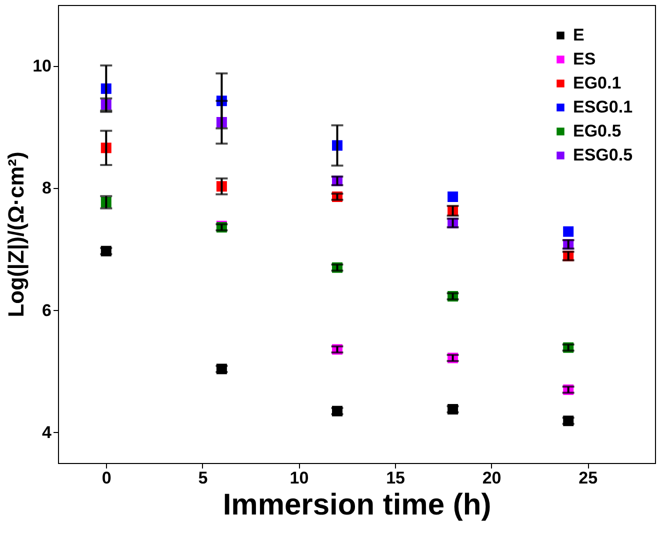 This screenshot has width=667, height=534. What do you see at coordinates (588, 478) in the screenshot?
I see `x-tick-label: 25` at bounding box center [588, 478].